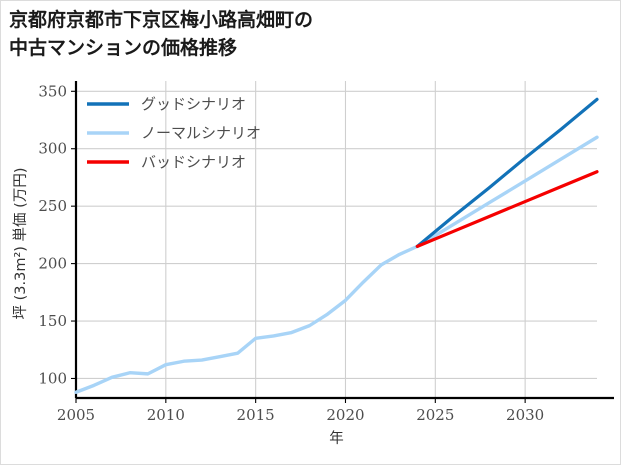 Image resolution: width=621 pixels, height=465 pixels. I want to click on y-tick-label: 200, so click(52, 264).